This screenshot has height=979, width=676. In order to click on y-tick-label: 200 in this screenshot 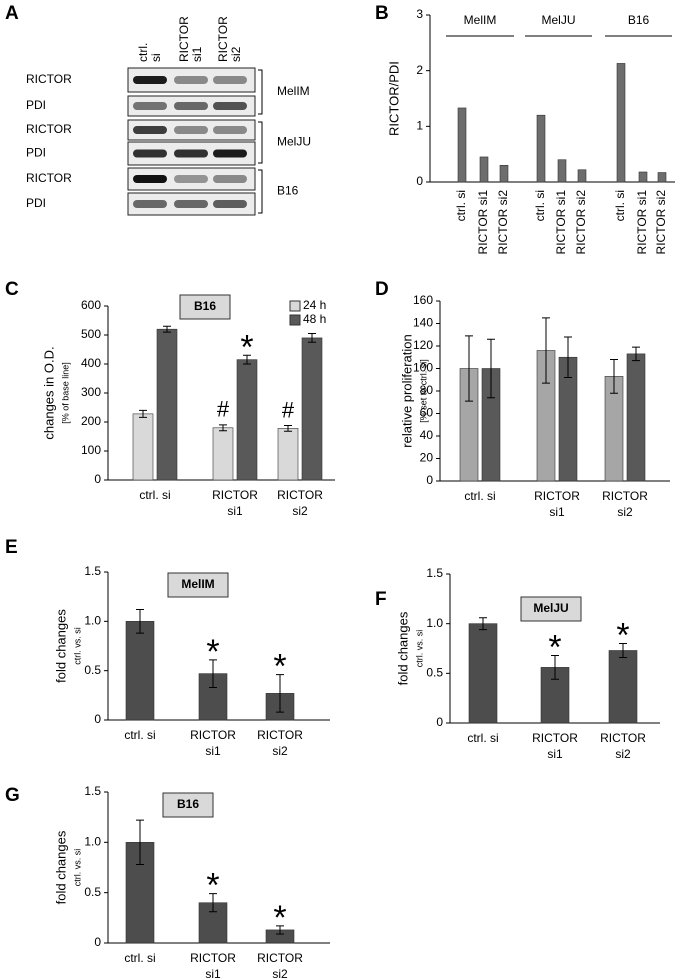, I will do `click(91, 421)`.